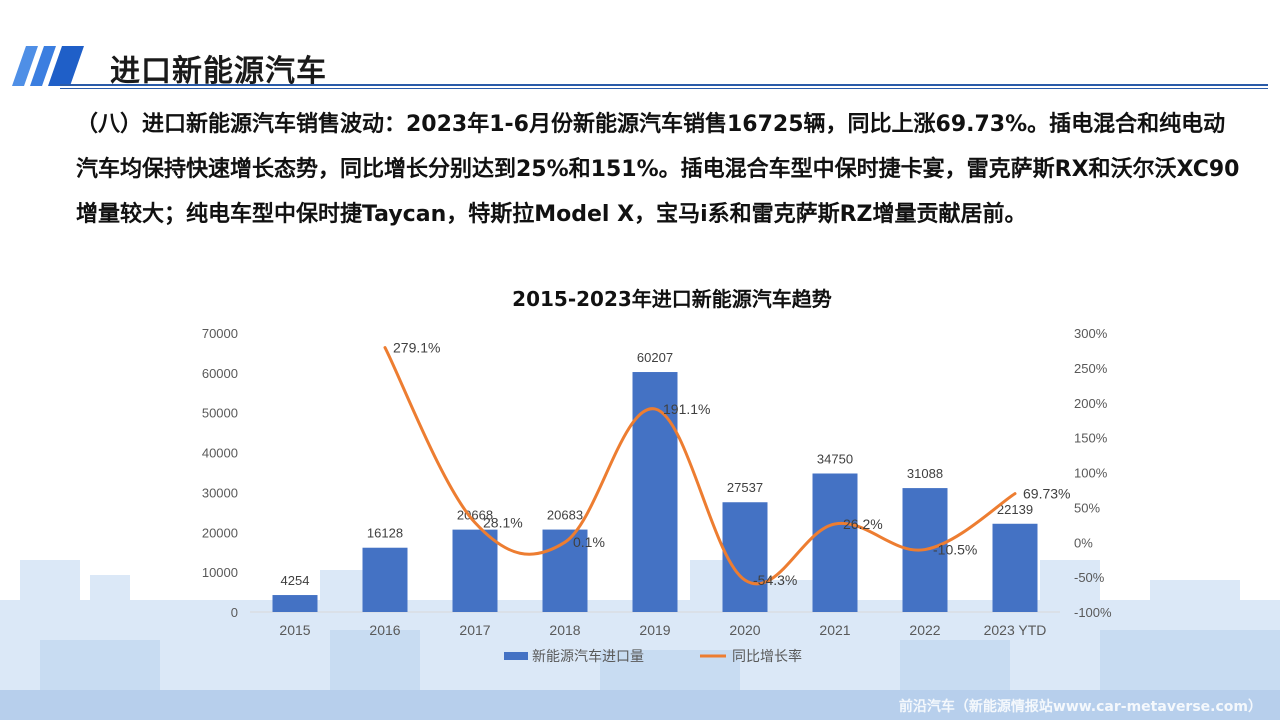 This screenshot has width=1280, height=720. Describe the element at coordinates (955, 550) in the screenshot. I see `line-data-label: -10.5%` at that location.